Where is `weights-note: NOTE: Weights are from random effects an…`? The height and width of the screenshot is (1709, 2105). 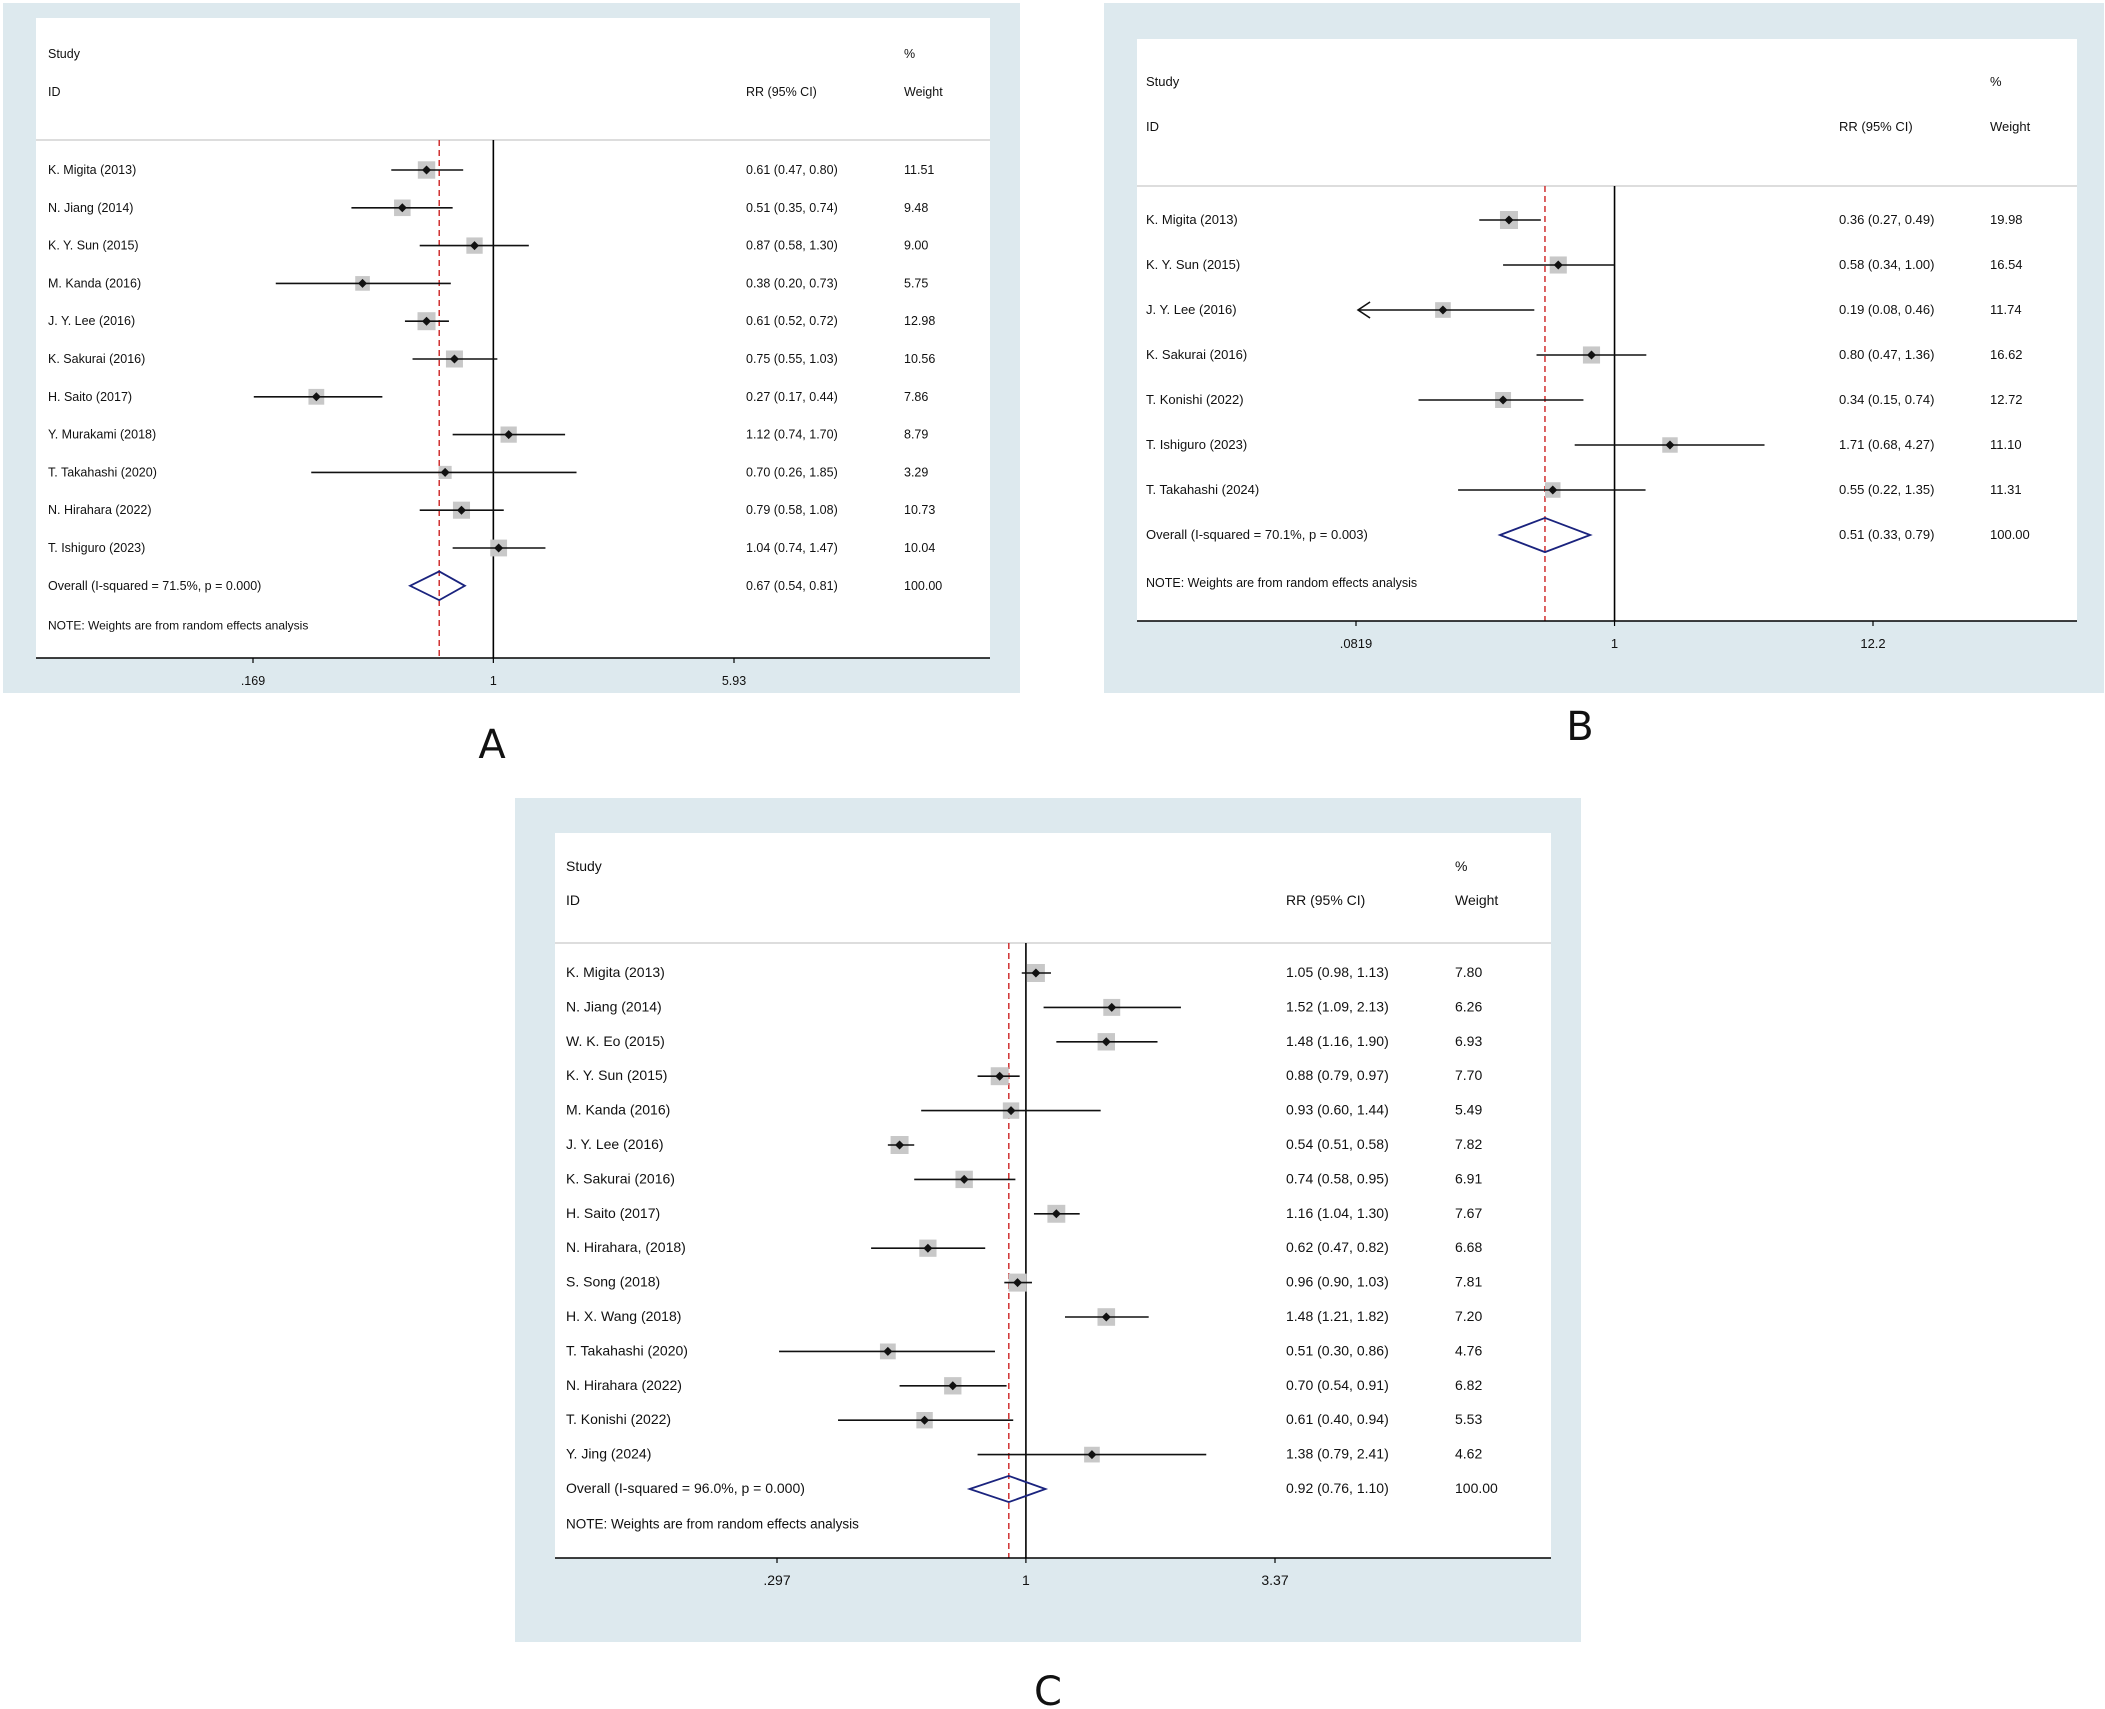 weights-note: NOTE: Weights are from random effects an… is located at coordinates (178, 625).